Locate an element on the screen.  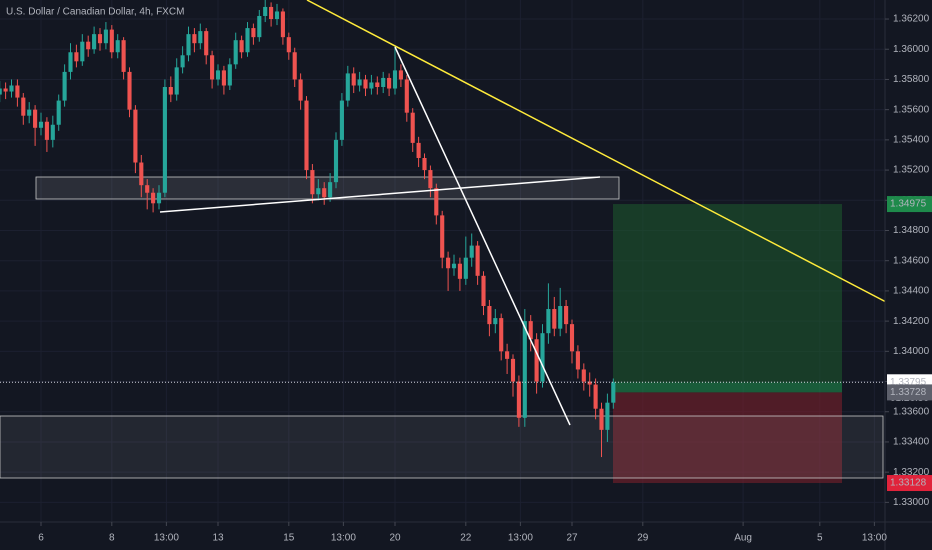
y-tick-label: 1.36200 is located at coordinates (911, 19).